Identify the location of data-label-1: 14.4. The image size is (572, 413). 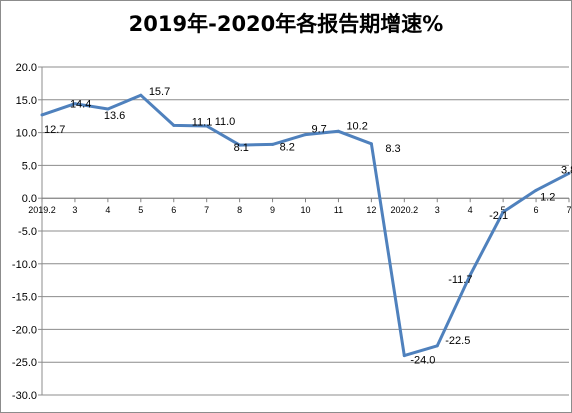
(80, 105).